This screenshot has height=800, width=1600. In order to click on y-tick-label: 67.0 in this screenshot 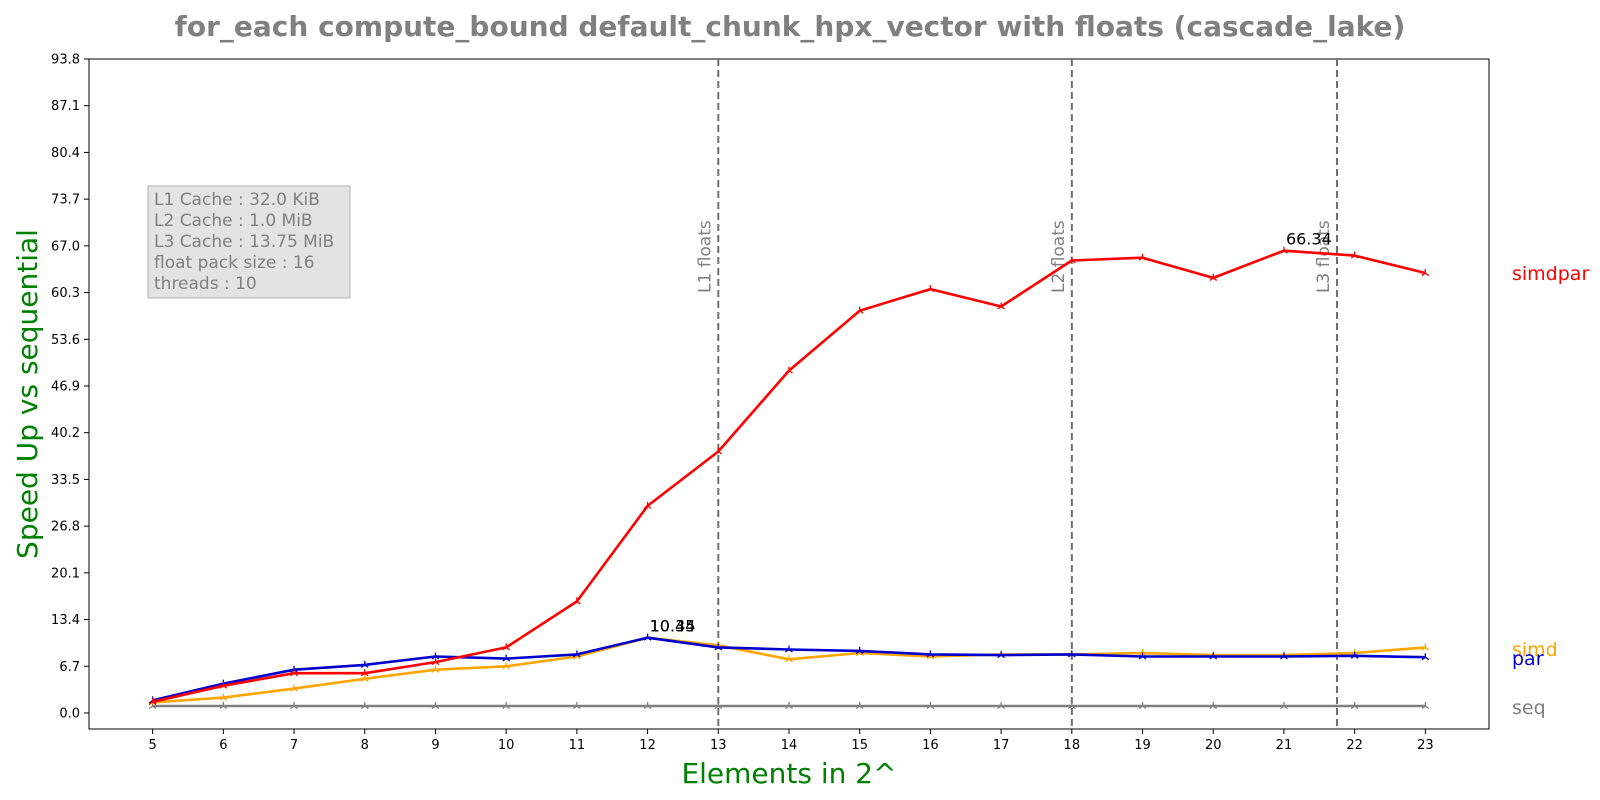, I will do `click(65, 246)`.